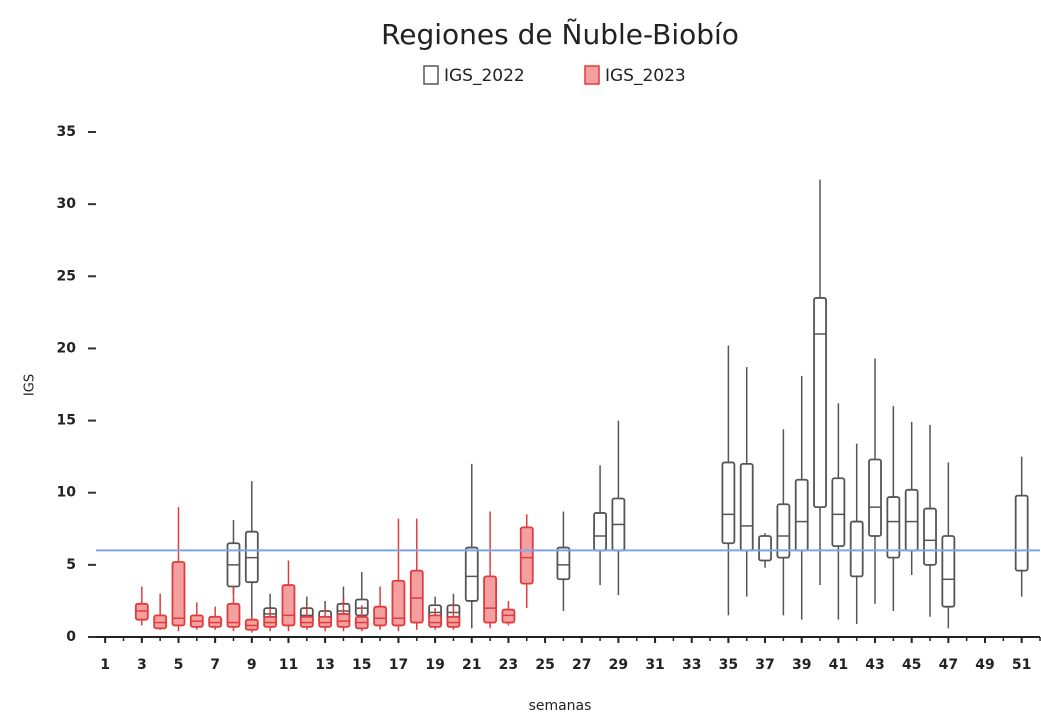  Describe the element at coordinates (581, 665) in the screenshot. I see `x-tick-label: 27` at that location.